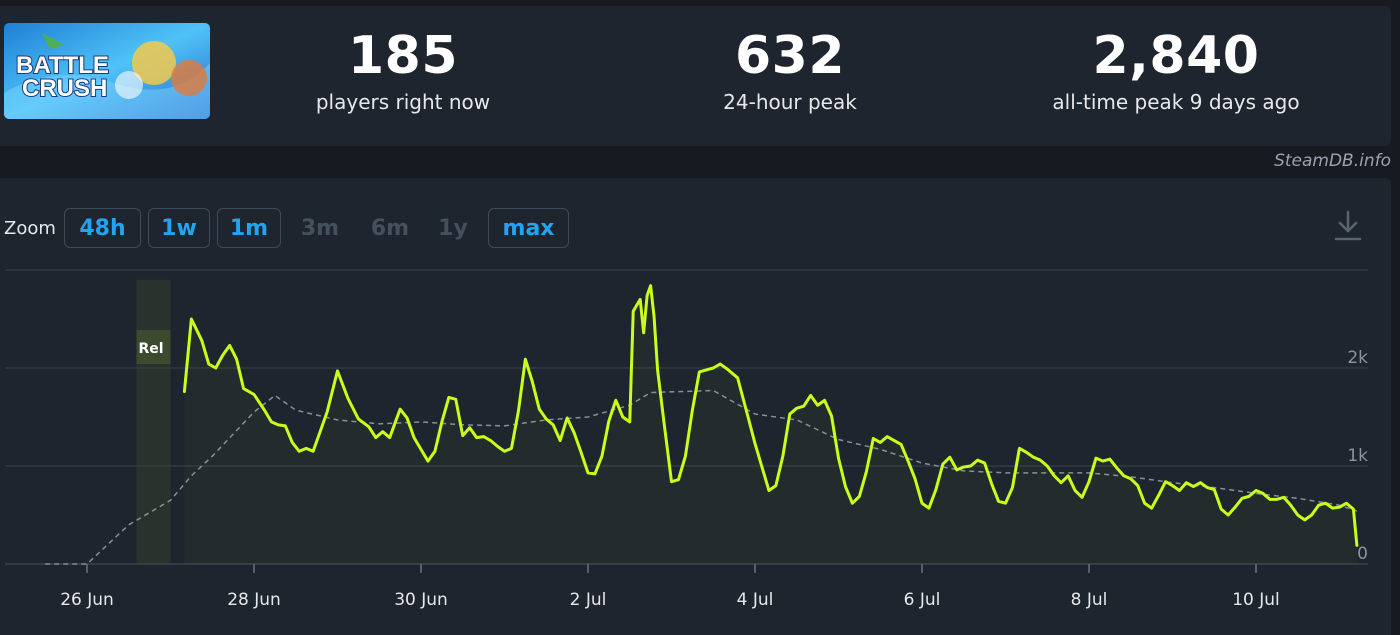  I want to click on all-time-peak-label: all-time peak 9 days ago, so click(1176, 102).